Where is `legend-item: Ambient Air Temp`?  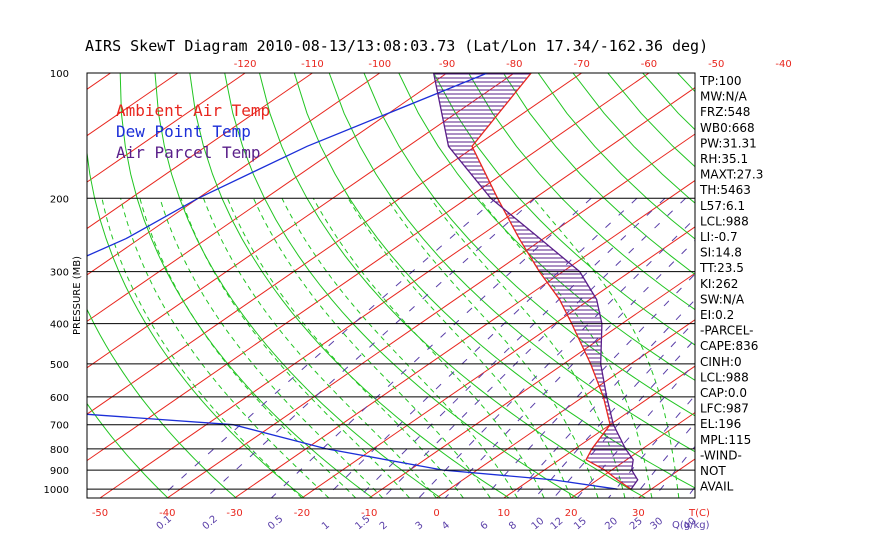 legend-item: Ambient Air Temp is located at coordinates (193, 110).